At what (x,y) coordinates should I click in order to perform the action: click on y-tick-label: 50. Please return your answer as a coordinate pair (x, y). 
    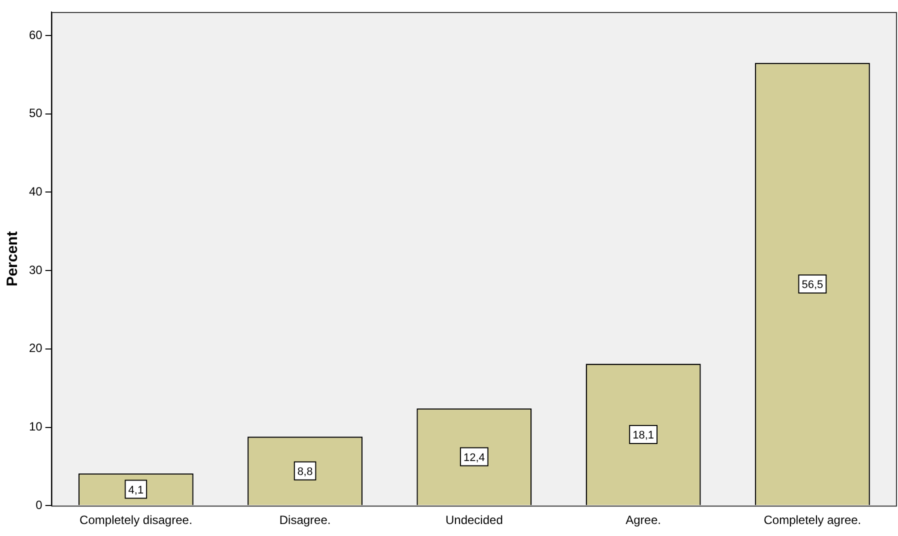
    Looking at the image, I should click on (35, 113).